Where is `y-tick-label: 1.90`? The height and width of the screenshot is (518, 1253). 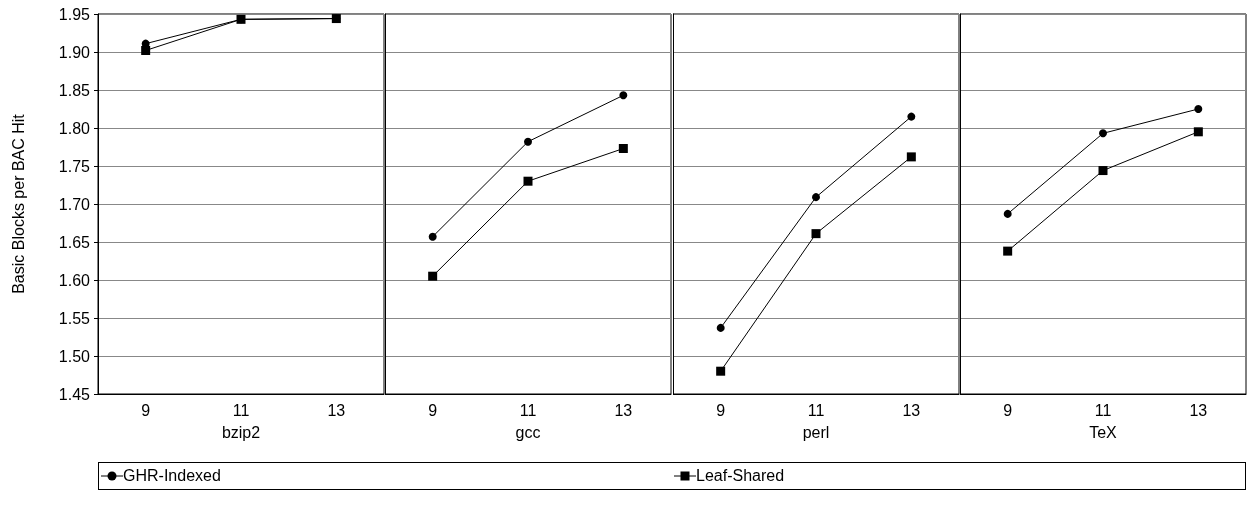 y-tick-label: 1.90 is located at coordinates (74, 52).